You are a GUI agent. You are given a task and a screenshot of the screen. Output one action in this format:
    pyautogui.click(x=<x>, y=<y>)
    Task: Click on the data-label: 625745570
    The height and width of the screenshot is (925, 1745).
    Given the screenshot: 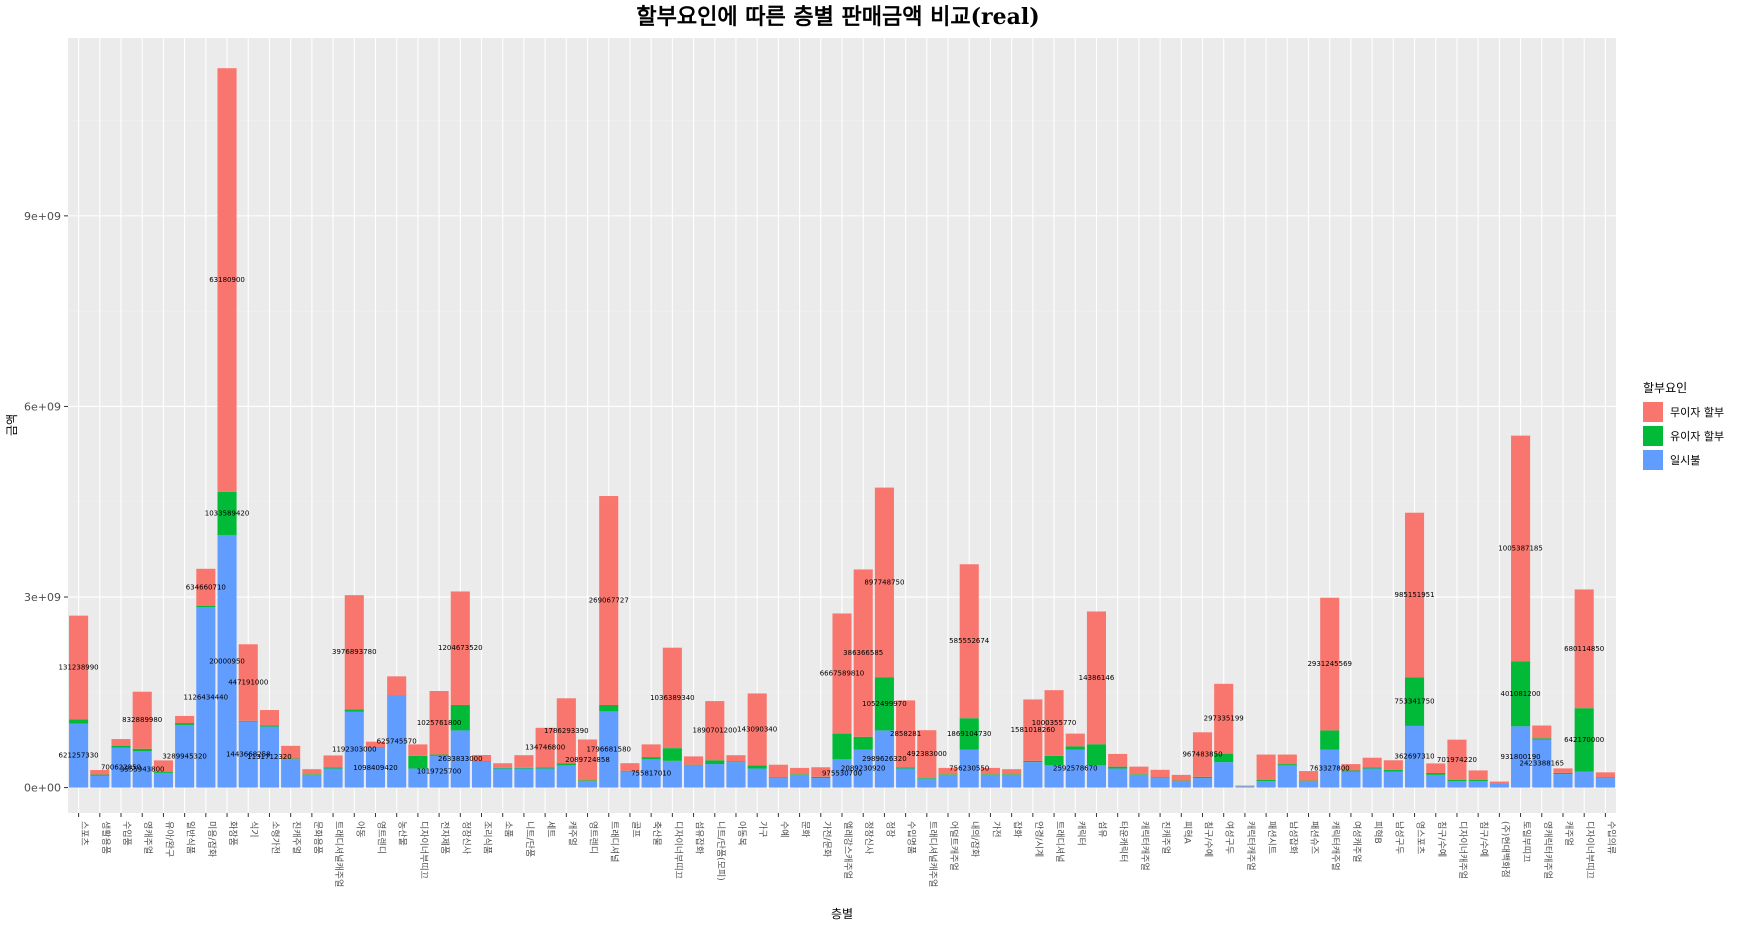 What is the action you would take?
    pyautogui.click(x=397, y=742)
    